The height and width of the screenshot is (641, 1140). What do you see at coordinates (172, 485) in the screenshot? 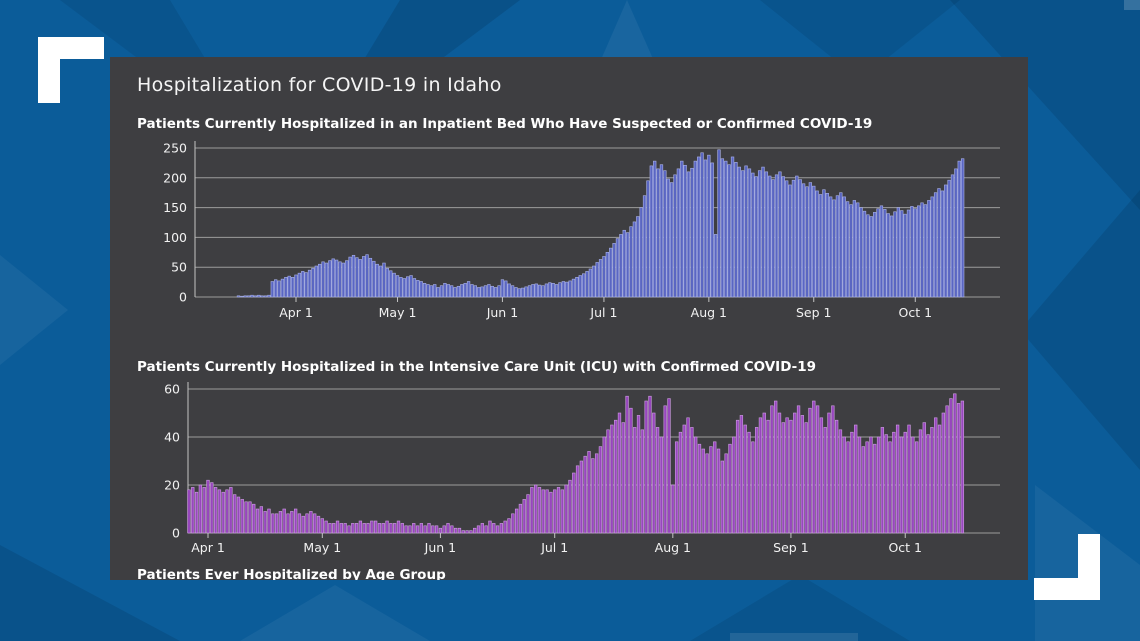
I see `y-tick-label: 20` at bounding box center [172, 485].